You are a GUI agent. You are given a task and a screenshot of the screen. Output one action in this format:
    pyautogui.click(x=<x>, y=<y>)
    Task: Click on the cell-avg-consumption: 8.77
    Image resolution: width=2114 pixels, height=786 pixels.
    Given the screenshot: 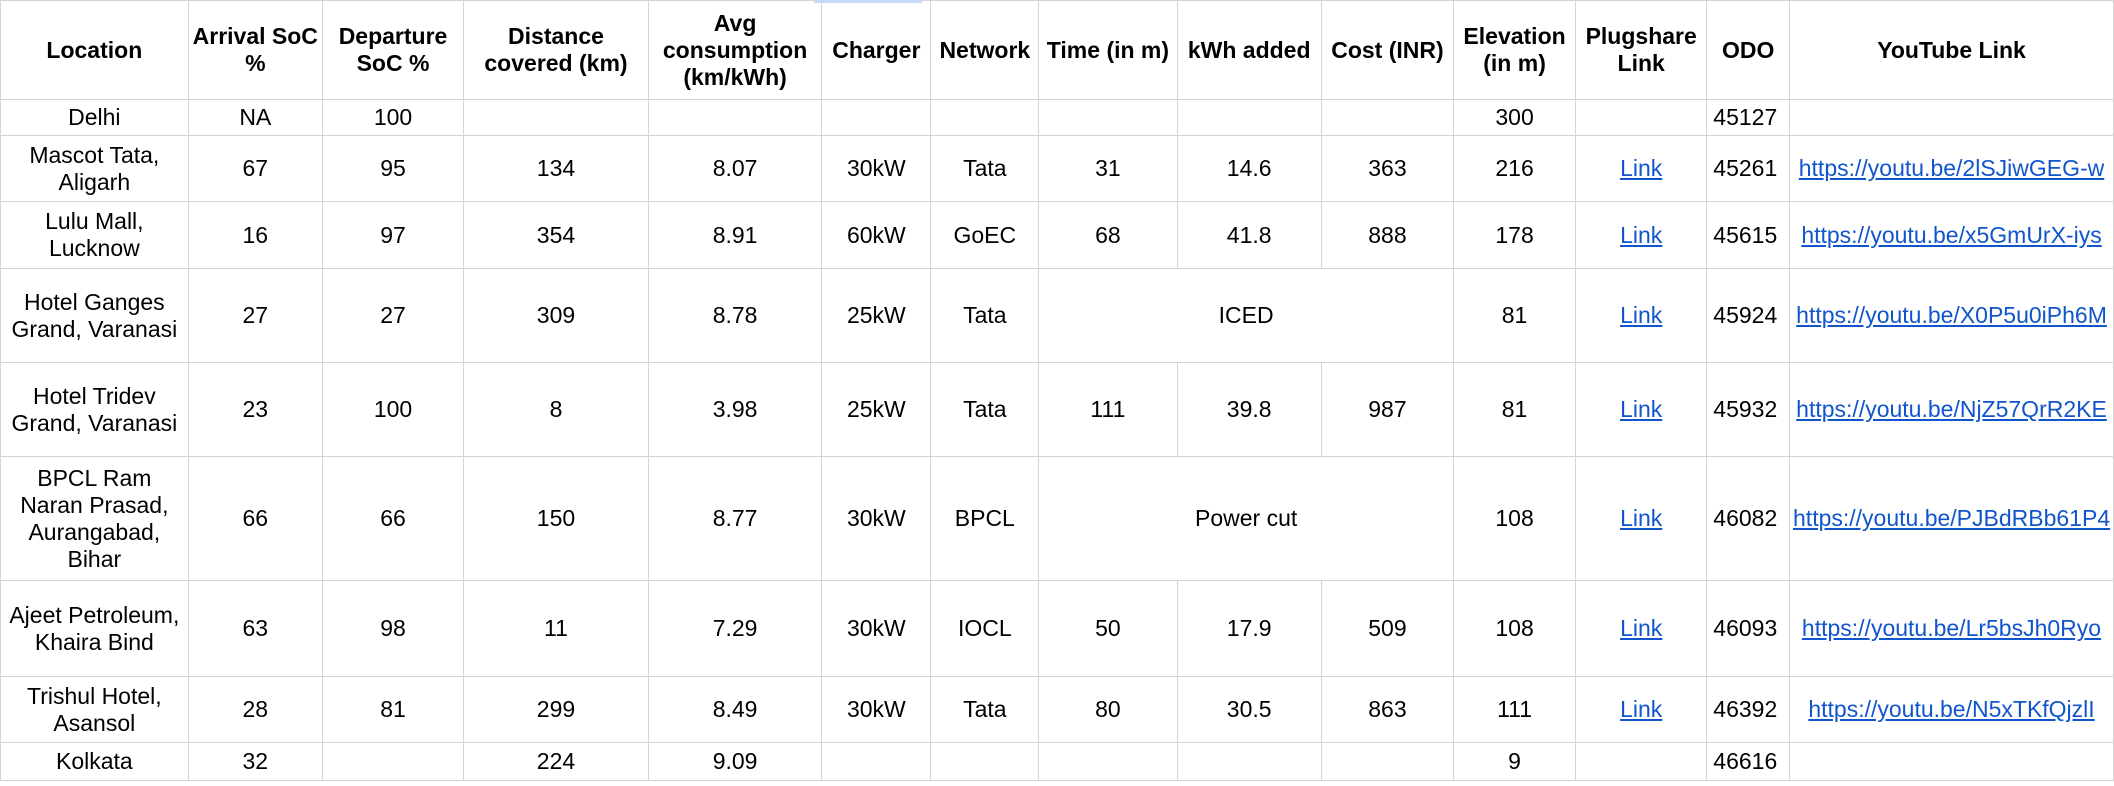 What is the action you would take?
    pyautogui.click(x=735, y=518)
    